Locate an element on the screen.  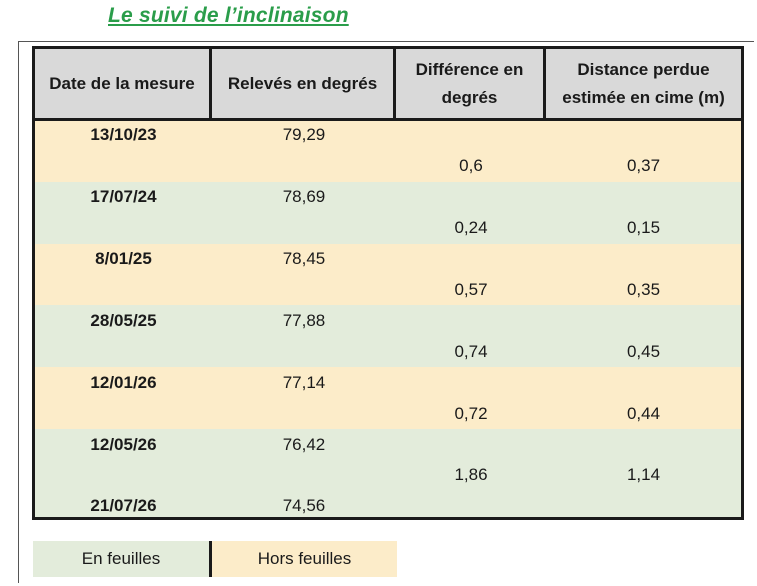
row-releve: 76,42 is located at coordinates (304, 444).